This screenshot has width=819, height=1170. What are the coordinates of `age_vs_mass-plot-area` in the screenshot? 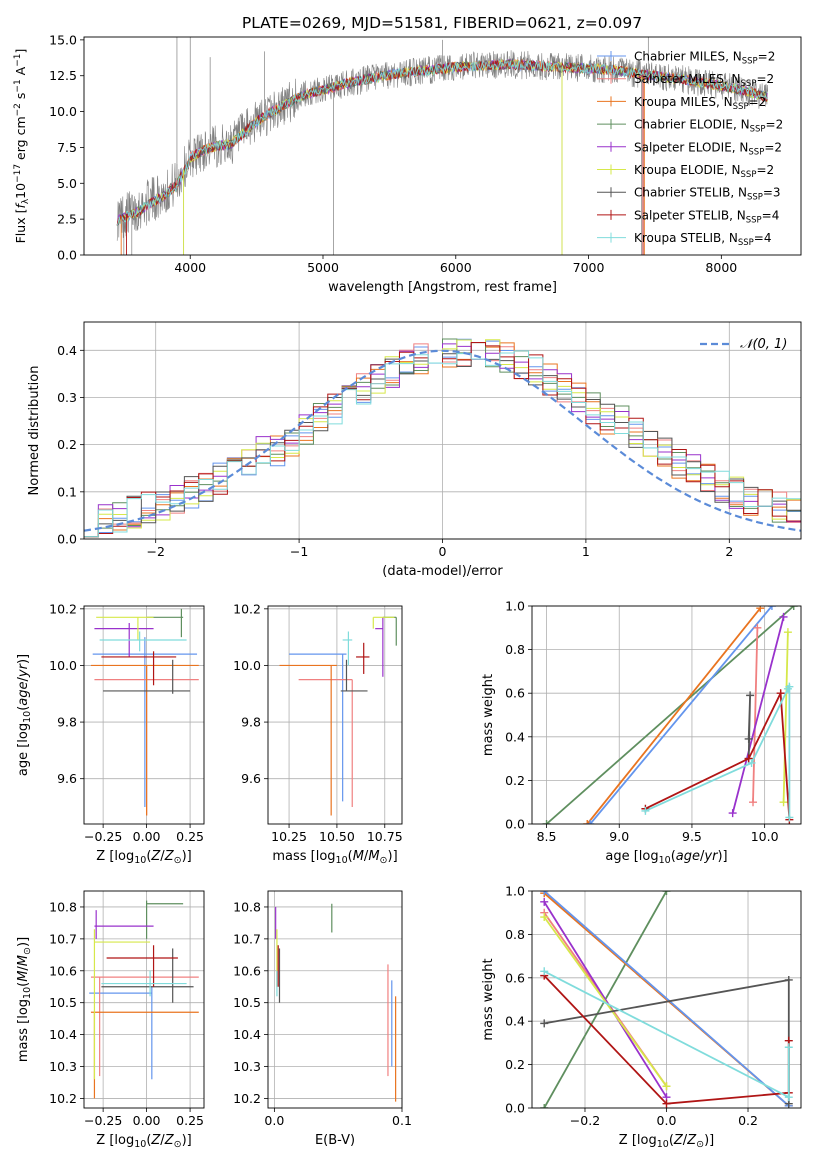 It's located at (338, 716).